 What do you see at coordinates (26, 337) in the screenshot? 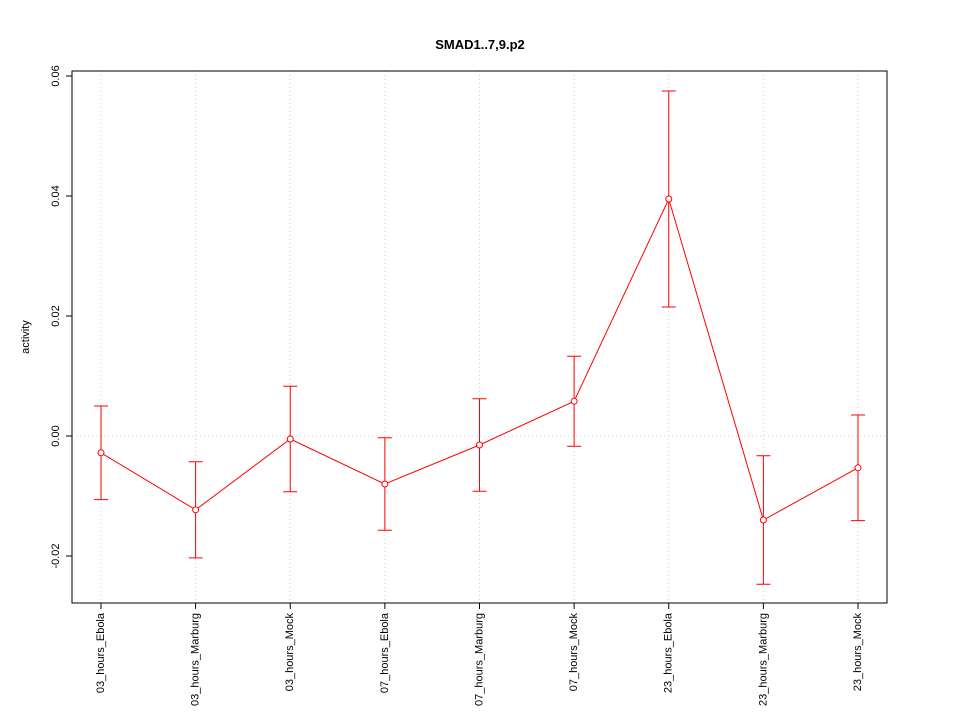
I see `y-axis-label: activity` at bounding box center [26, 337].